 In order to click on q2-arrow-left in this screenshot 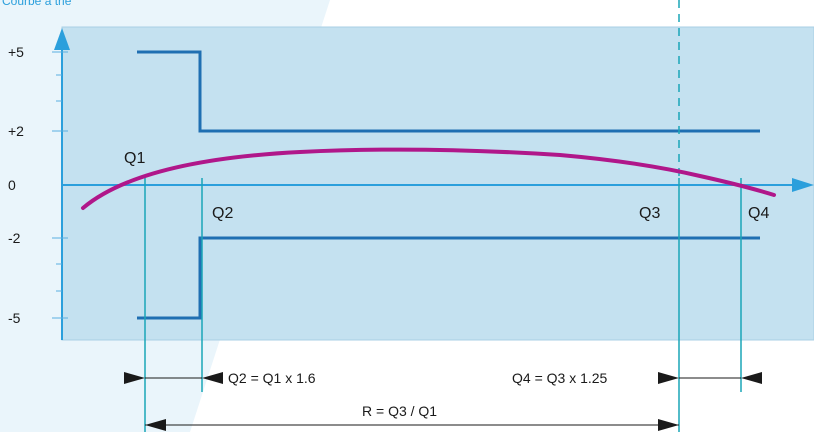, I will do `click(134, 378)`.